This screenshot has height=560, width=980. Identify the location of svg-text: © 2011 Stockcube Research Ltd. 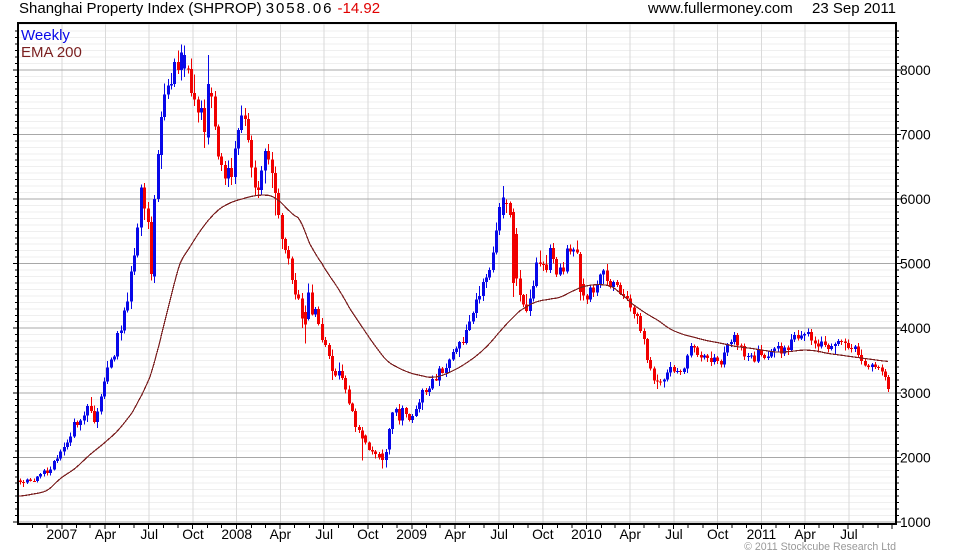
(820, 547).